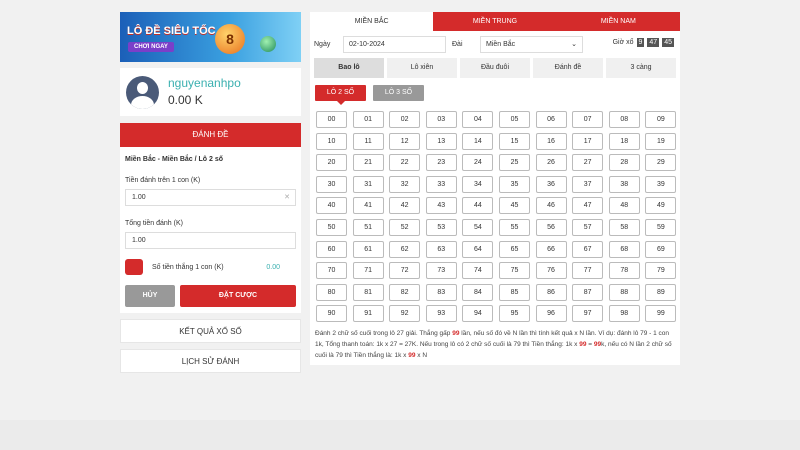 The height and width of the screenshot is (450, 800). Describe the element at coordinates (210, 331) in the screenshot. I see `lottery-results-button: KẾT QUẢ XỔ SỐ` at that location.